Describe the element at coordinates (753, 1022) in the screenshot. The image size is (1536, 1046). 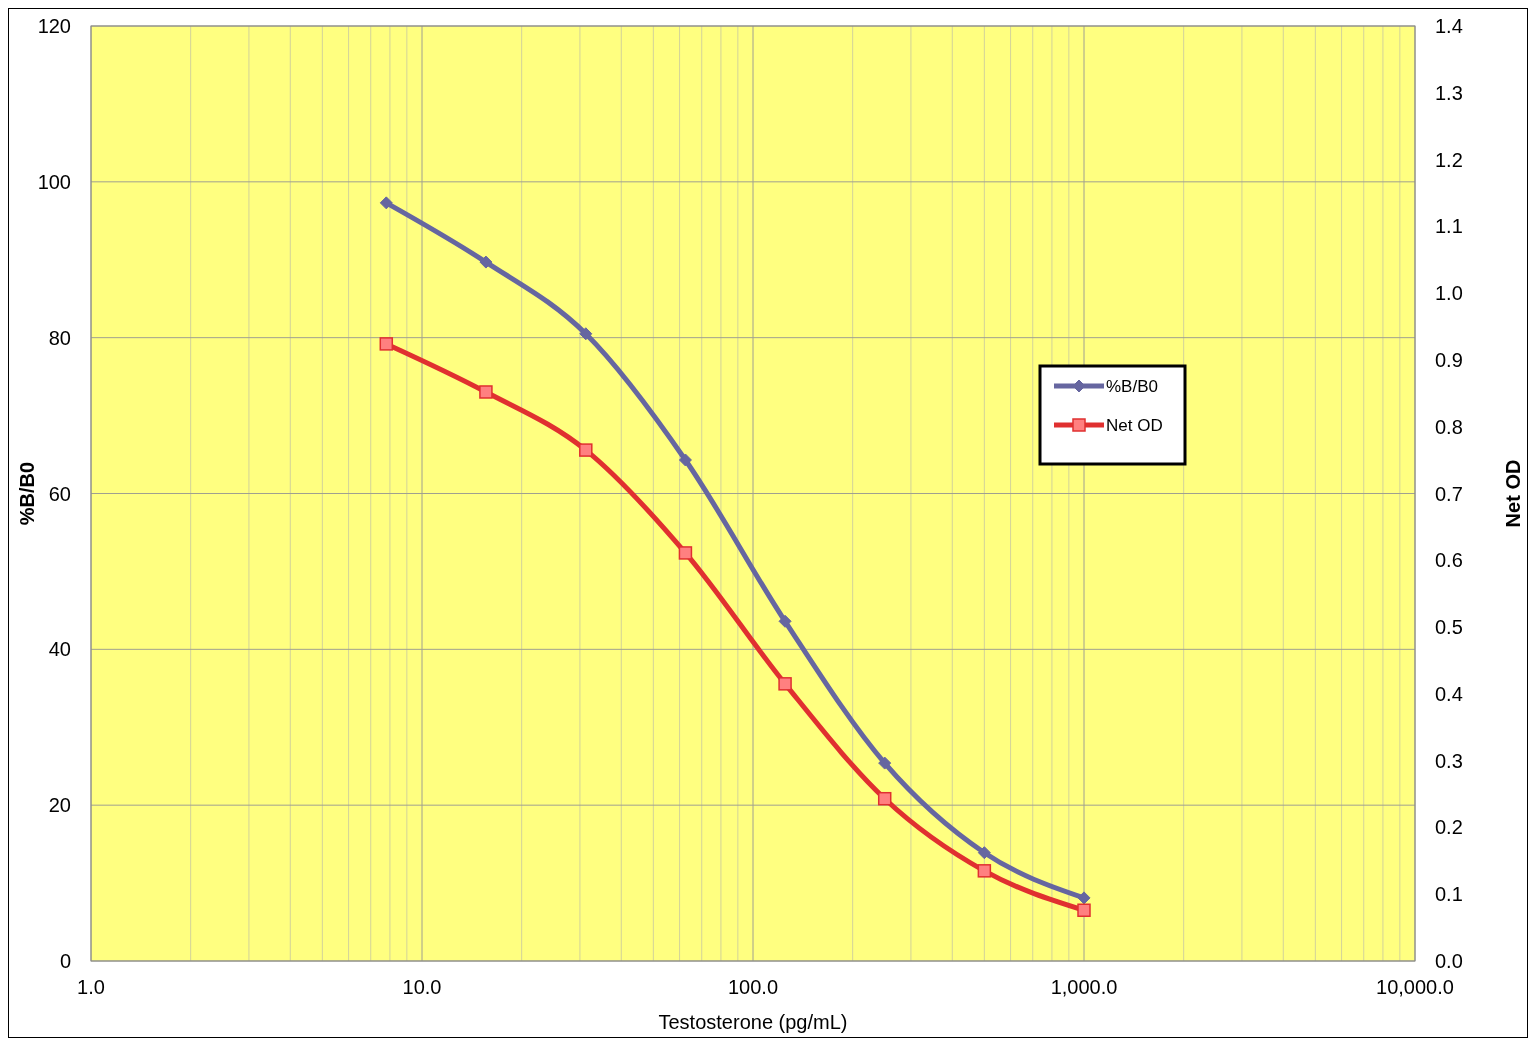
I see `x-axis-title: Testosterone (pg/mL)` at that location.